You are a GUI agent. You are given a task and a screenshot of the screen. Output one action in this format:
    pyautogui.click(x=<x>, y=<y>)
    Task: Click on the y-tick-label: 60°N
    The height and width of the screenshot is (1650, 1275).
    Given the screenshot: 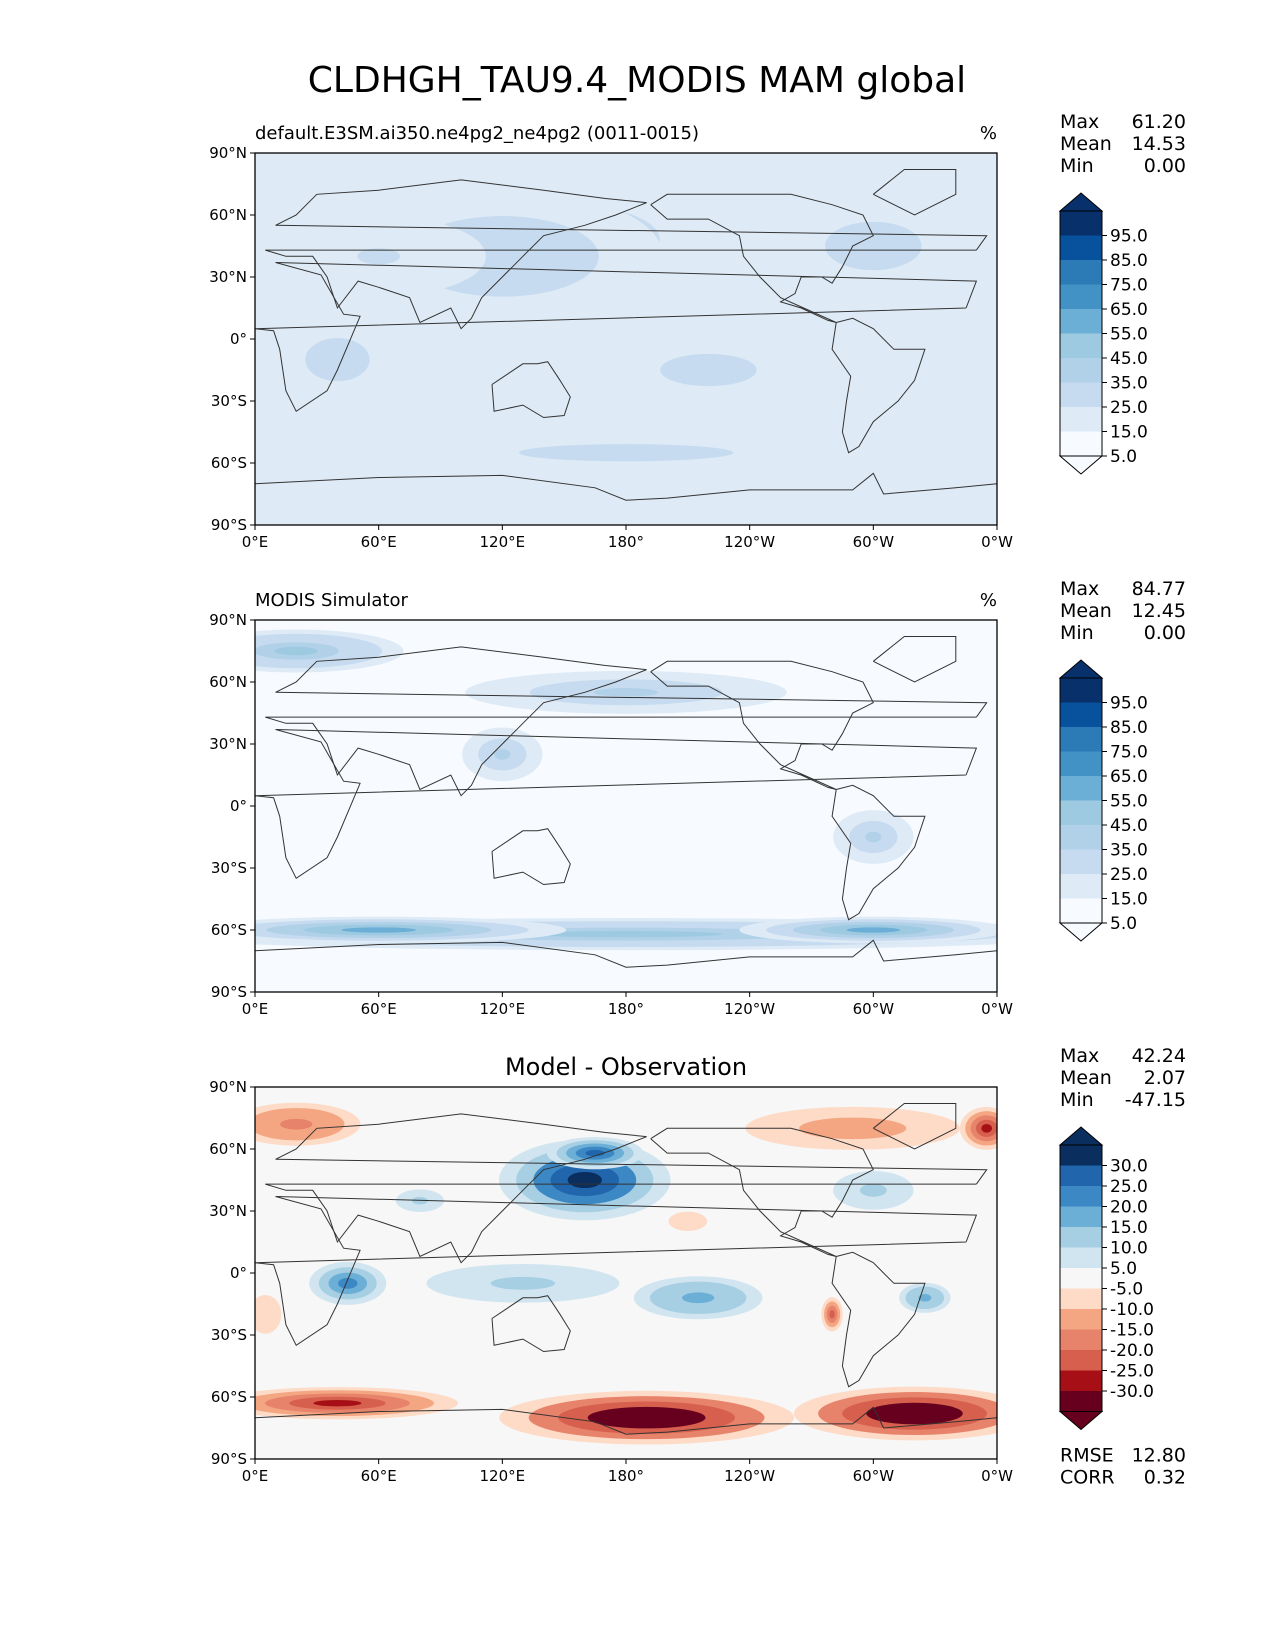 What is the action you would take?
    pyautogui.click(x=228, y=1149)
    